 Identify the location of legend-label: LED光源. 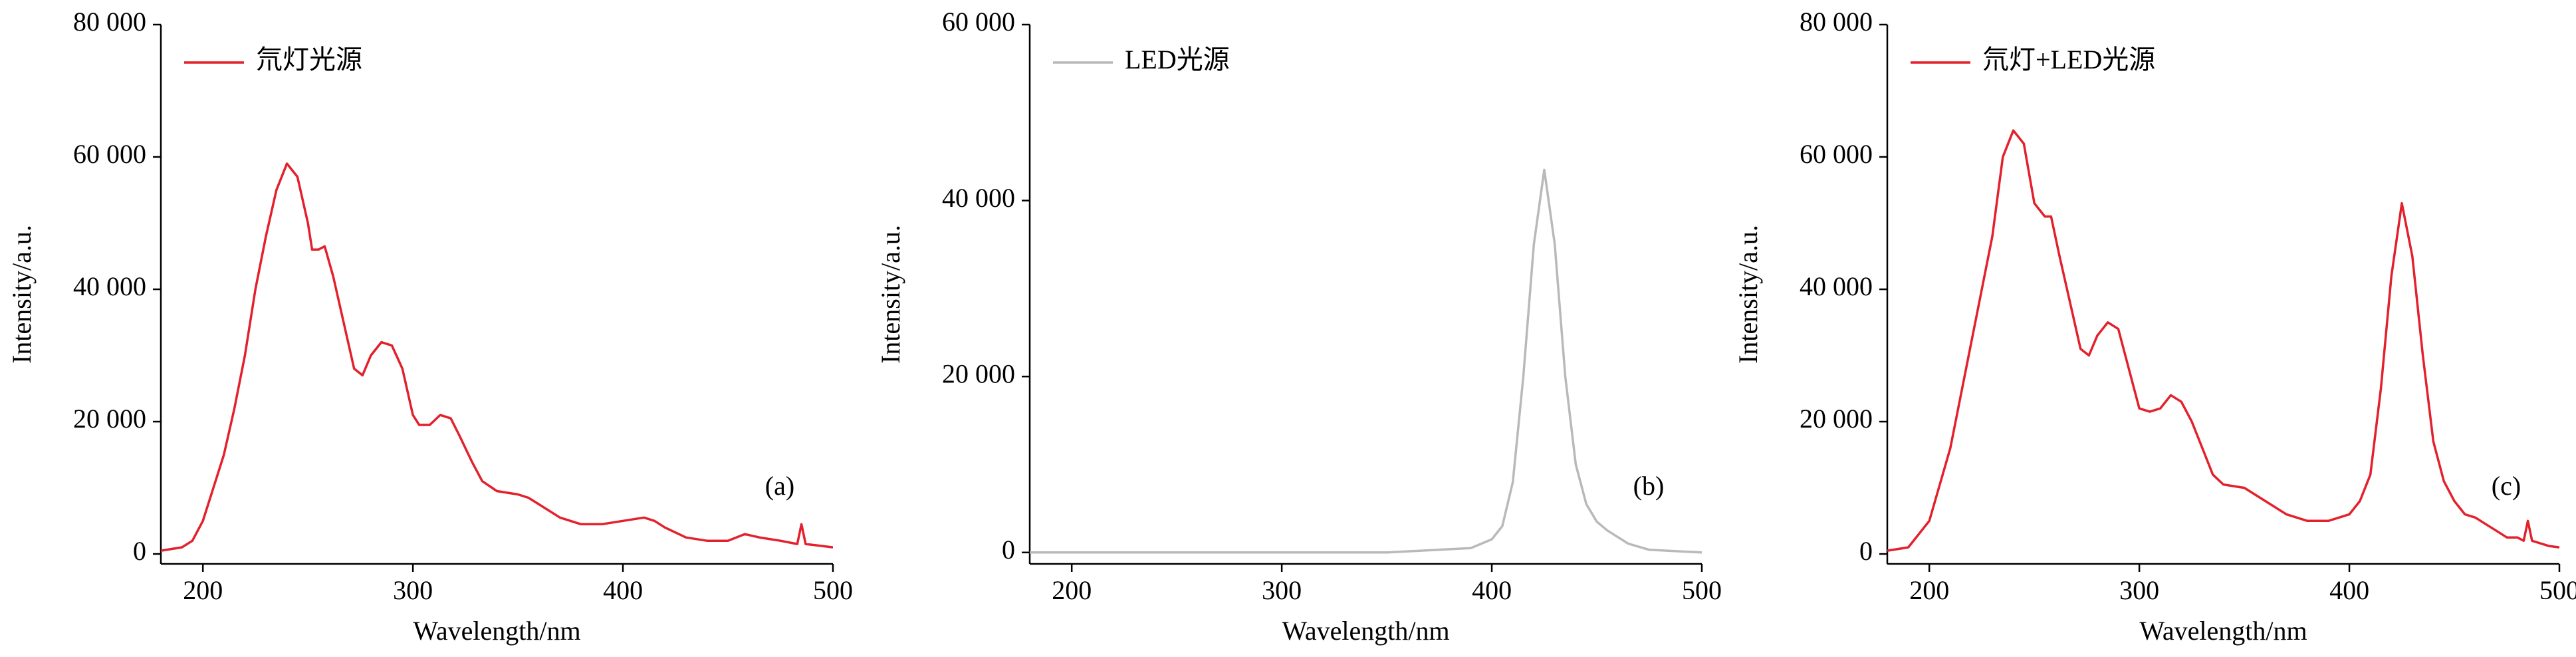
(1177, 59).